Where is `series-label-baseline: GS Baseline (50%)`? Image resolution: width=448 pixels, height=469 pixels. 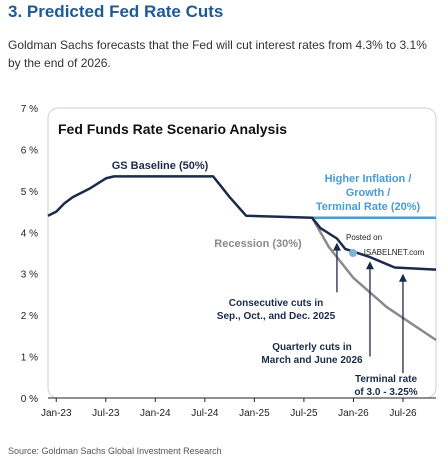 series-label-baseline: GS Baseline (50%) is located at coordinates (160, 166).